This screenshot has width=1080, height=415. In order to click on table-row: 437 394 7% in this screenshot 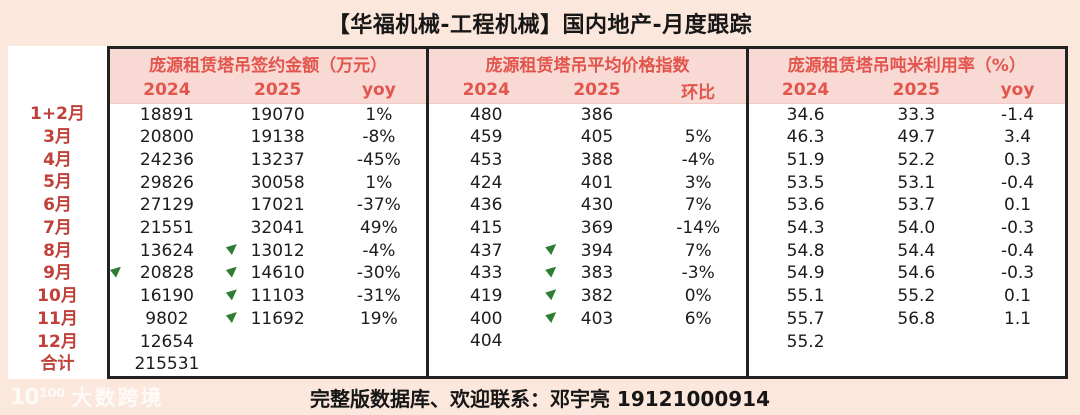, I will do `click(587, 251)`.